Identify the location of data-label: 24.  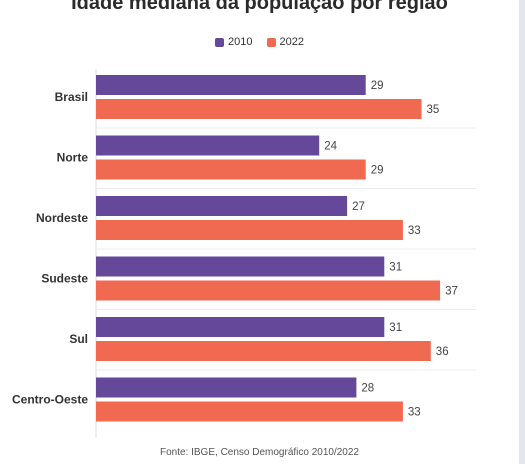
(330, 147).